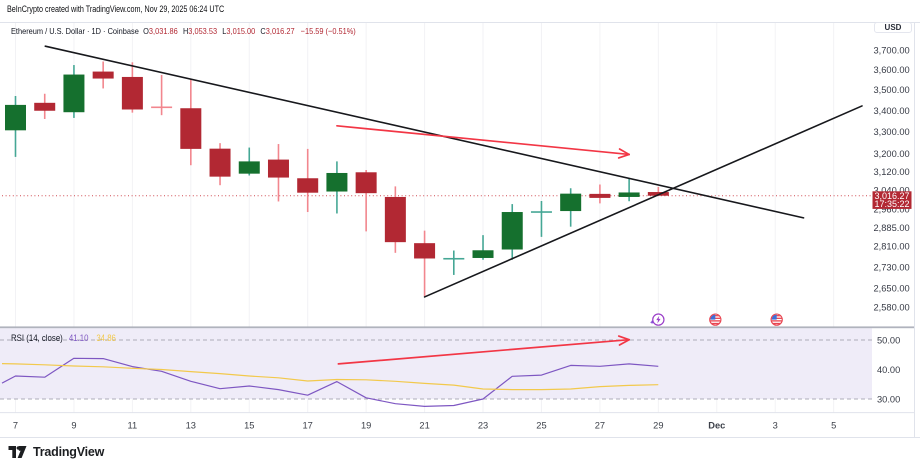  What do you see at coordinates (891, 196) in the screenshot?
I see `price-tag-value: 3,016.27` at bounding box center [891, 196].